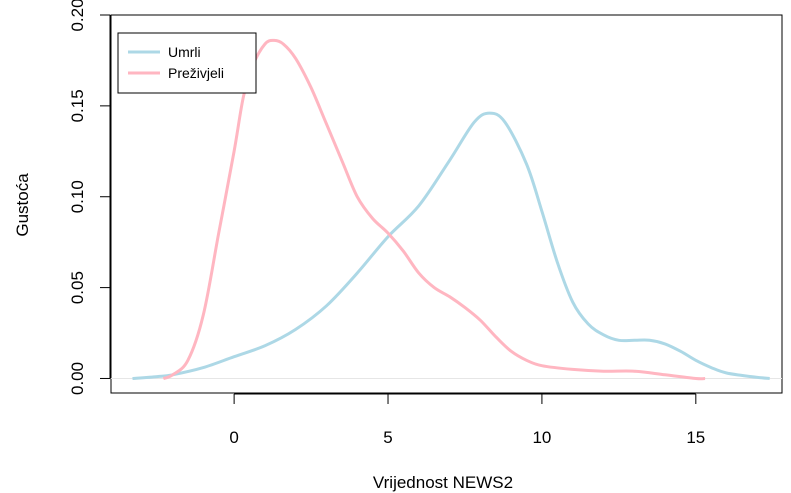  What do you see at coordinates (695, 437) in the screenshot?
I see `x-tick-label: 15` at bounding box center [695, 437].